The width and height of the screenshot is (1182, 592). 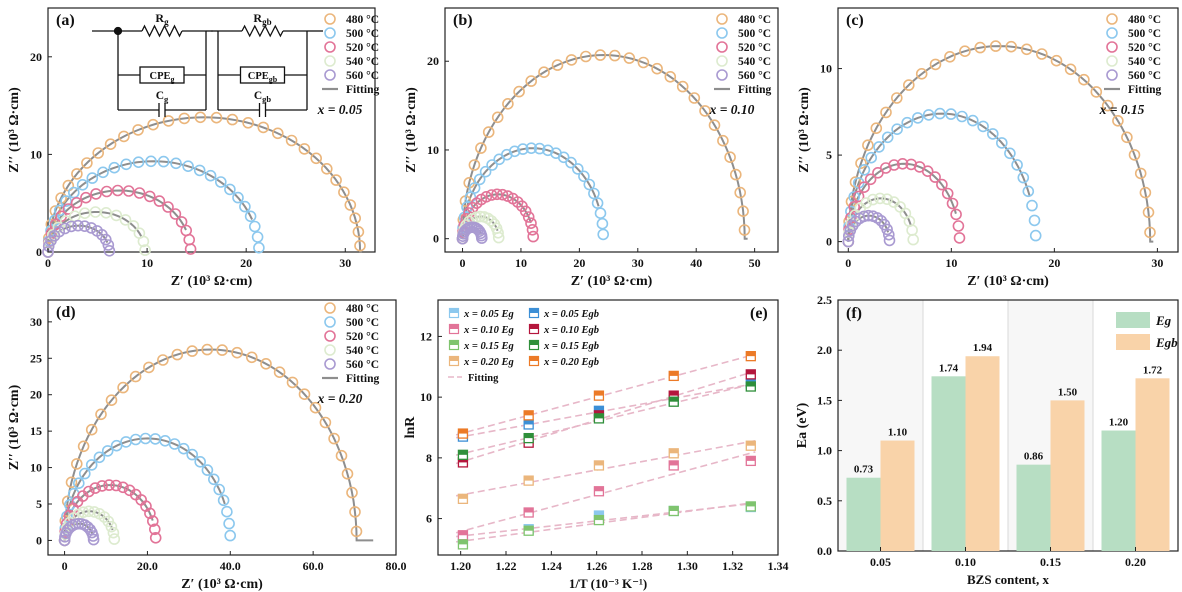 What do you see at coordinates (687, 566) in the screenshot?
I see `x-tick-label: 1.30` at bounding box center [687, 566].